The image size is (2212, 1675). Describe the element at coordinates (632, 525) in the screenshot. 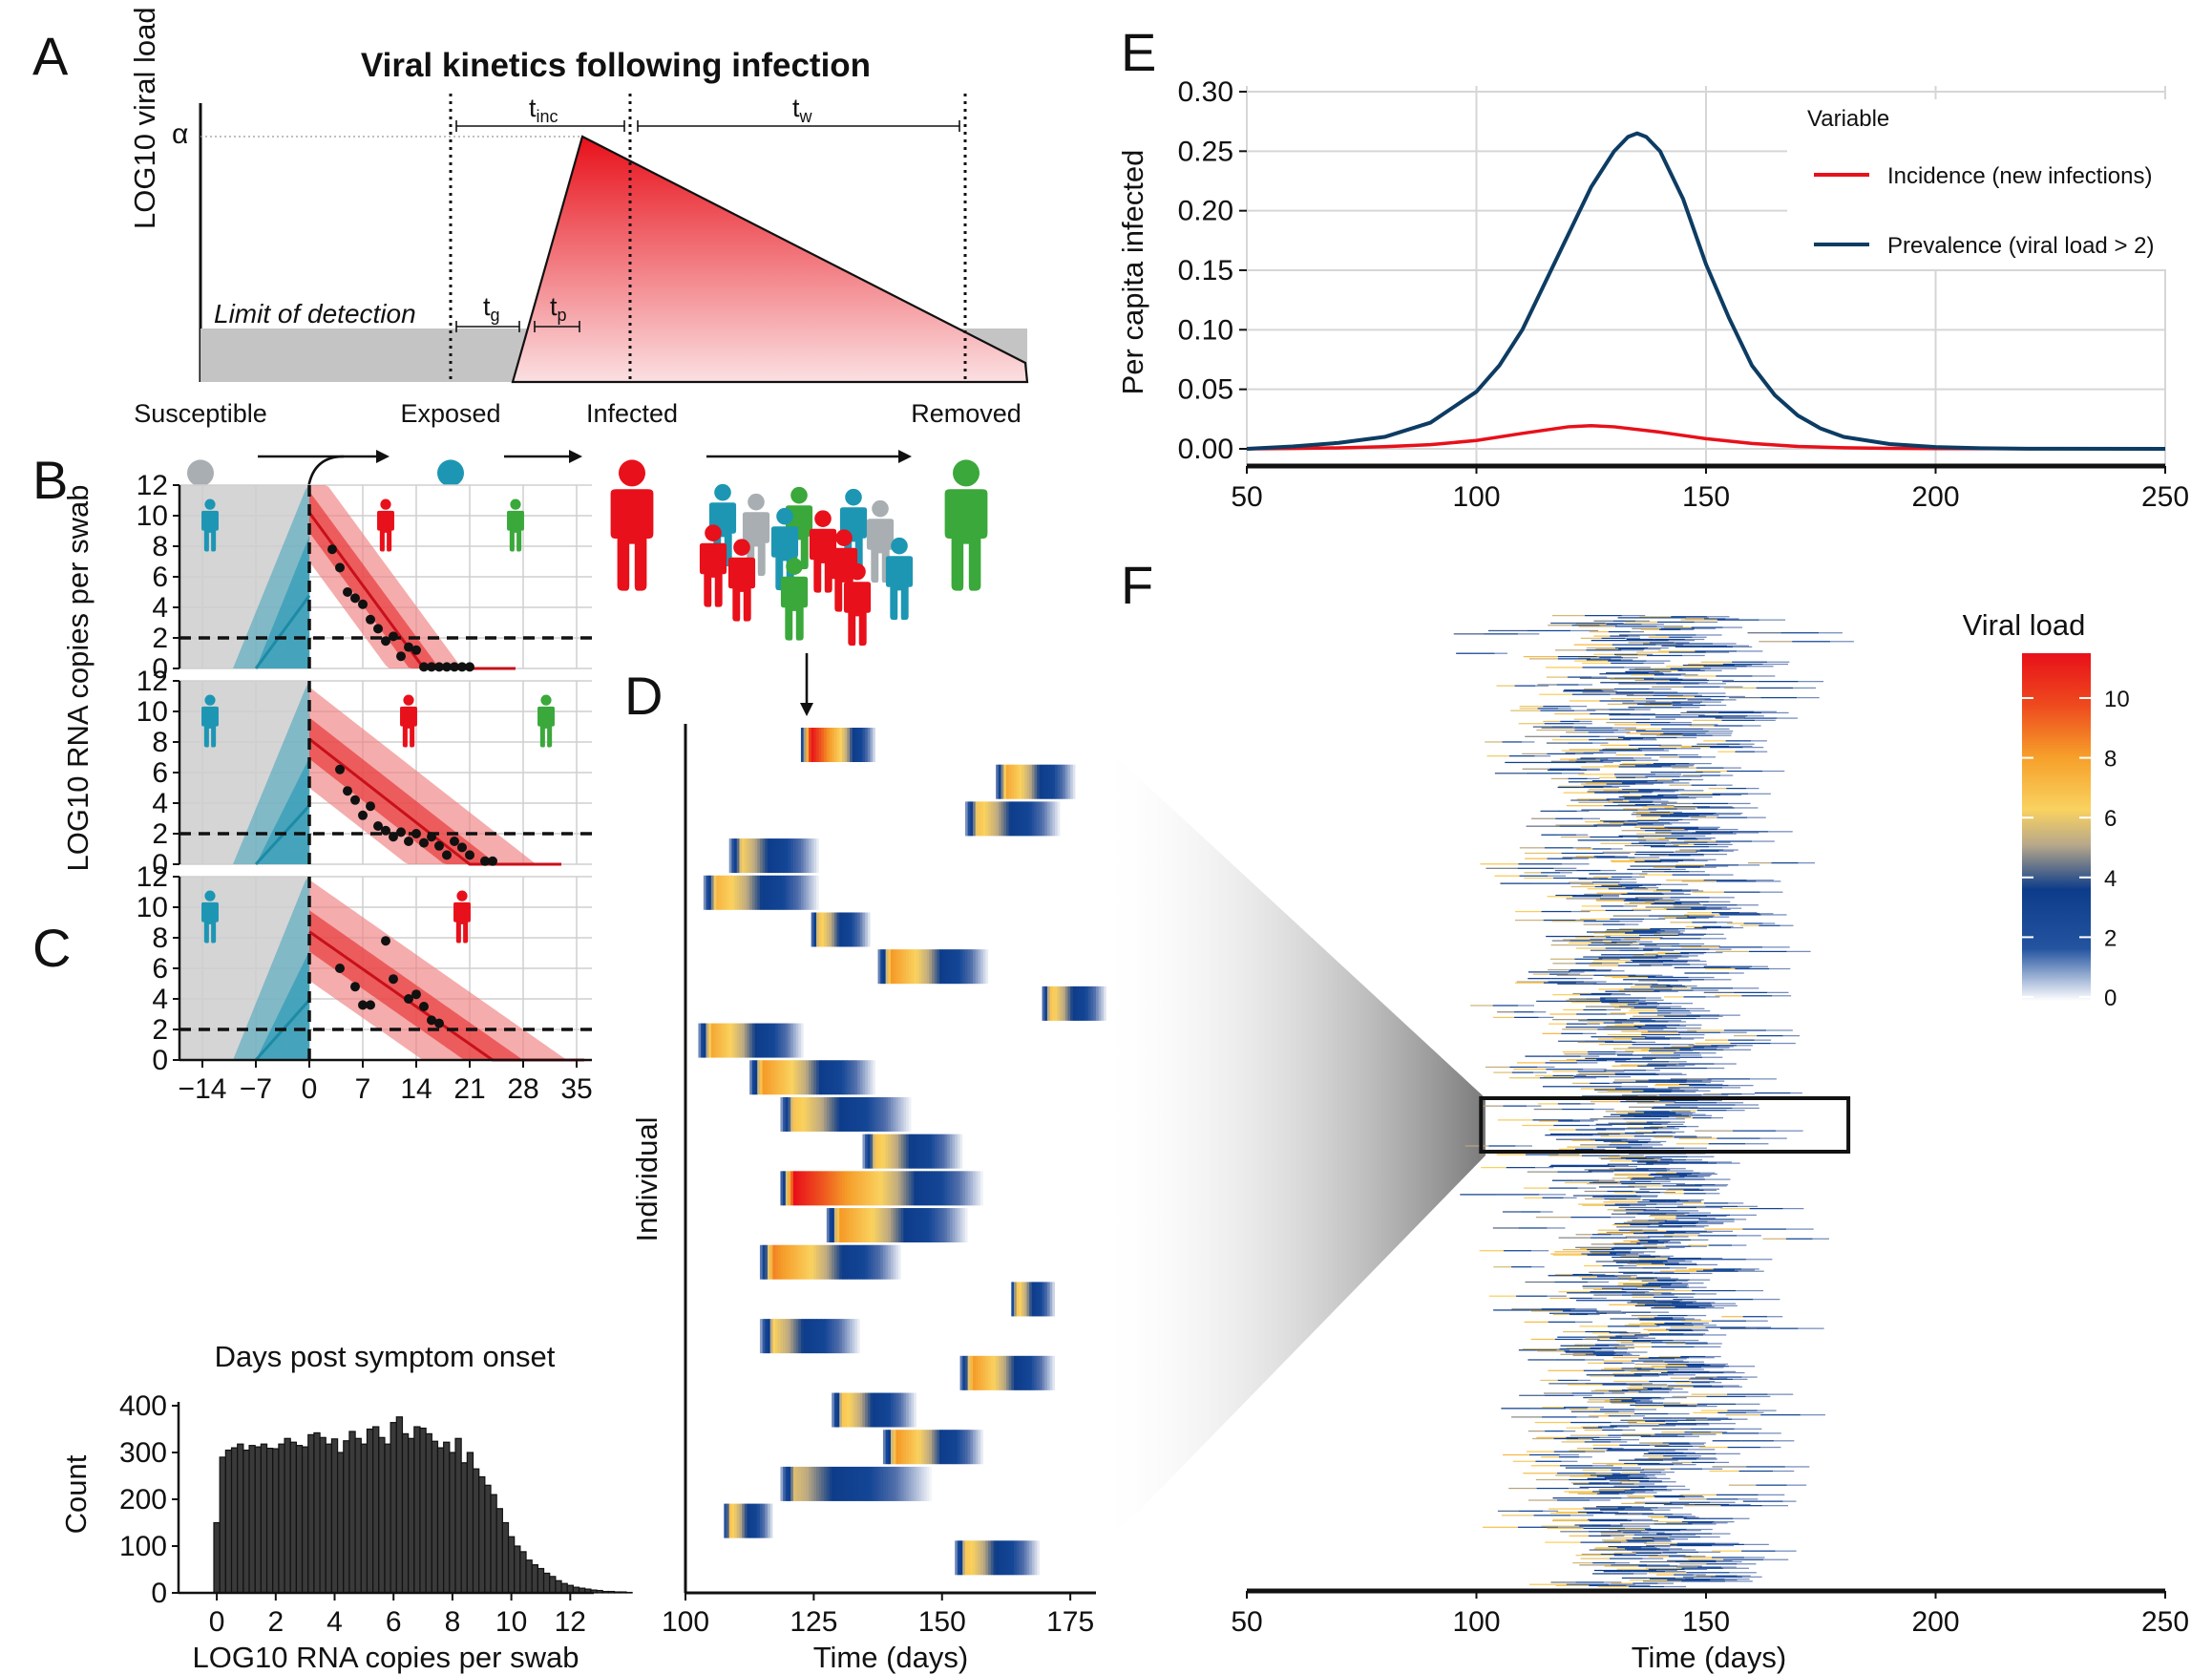

I see `person-infected-icon` at that location.